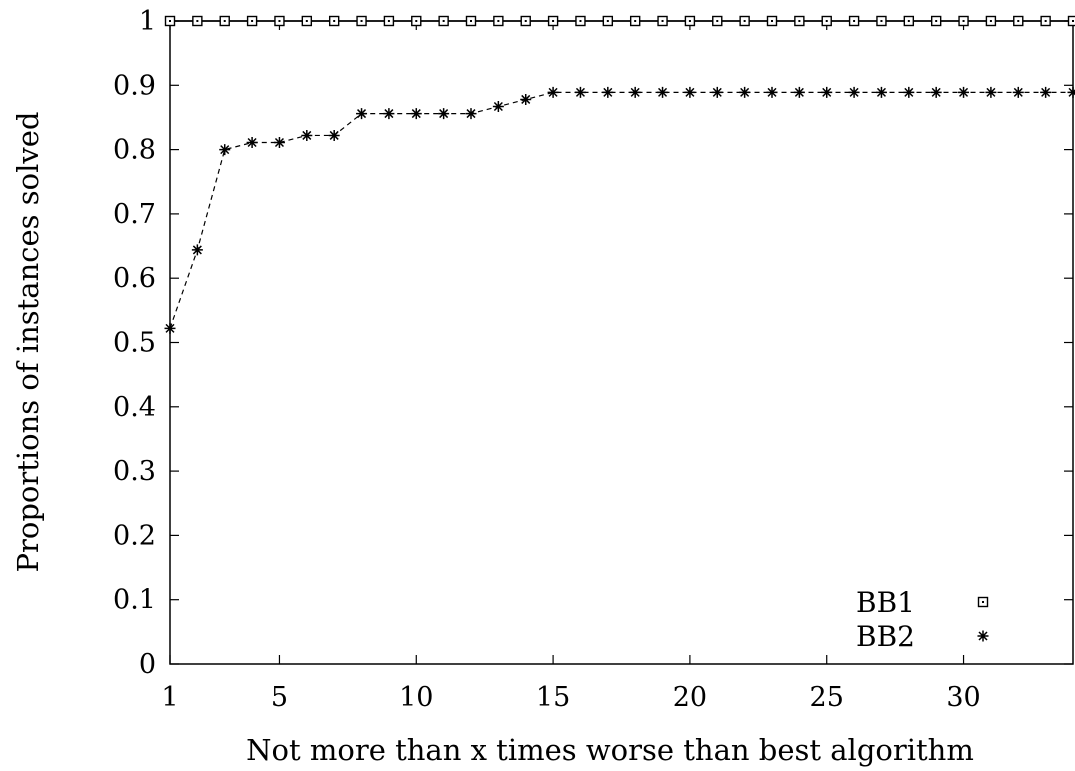 This screenshot has height=771, width=1075. What do you see at coordinates (963, 697) in the screenshot?
I see `x-tick-label: 30` at bounding box center [963, 697].